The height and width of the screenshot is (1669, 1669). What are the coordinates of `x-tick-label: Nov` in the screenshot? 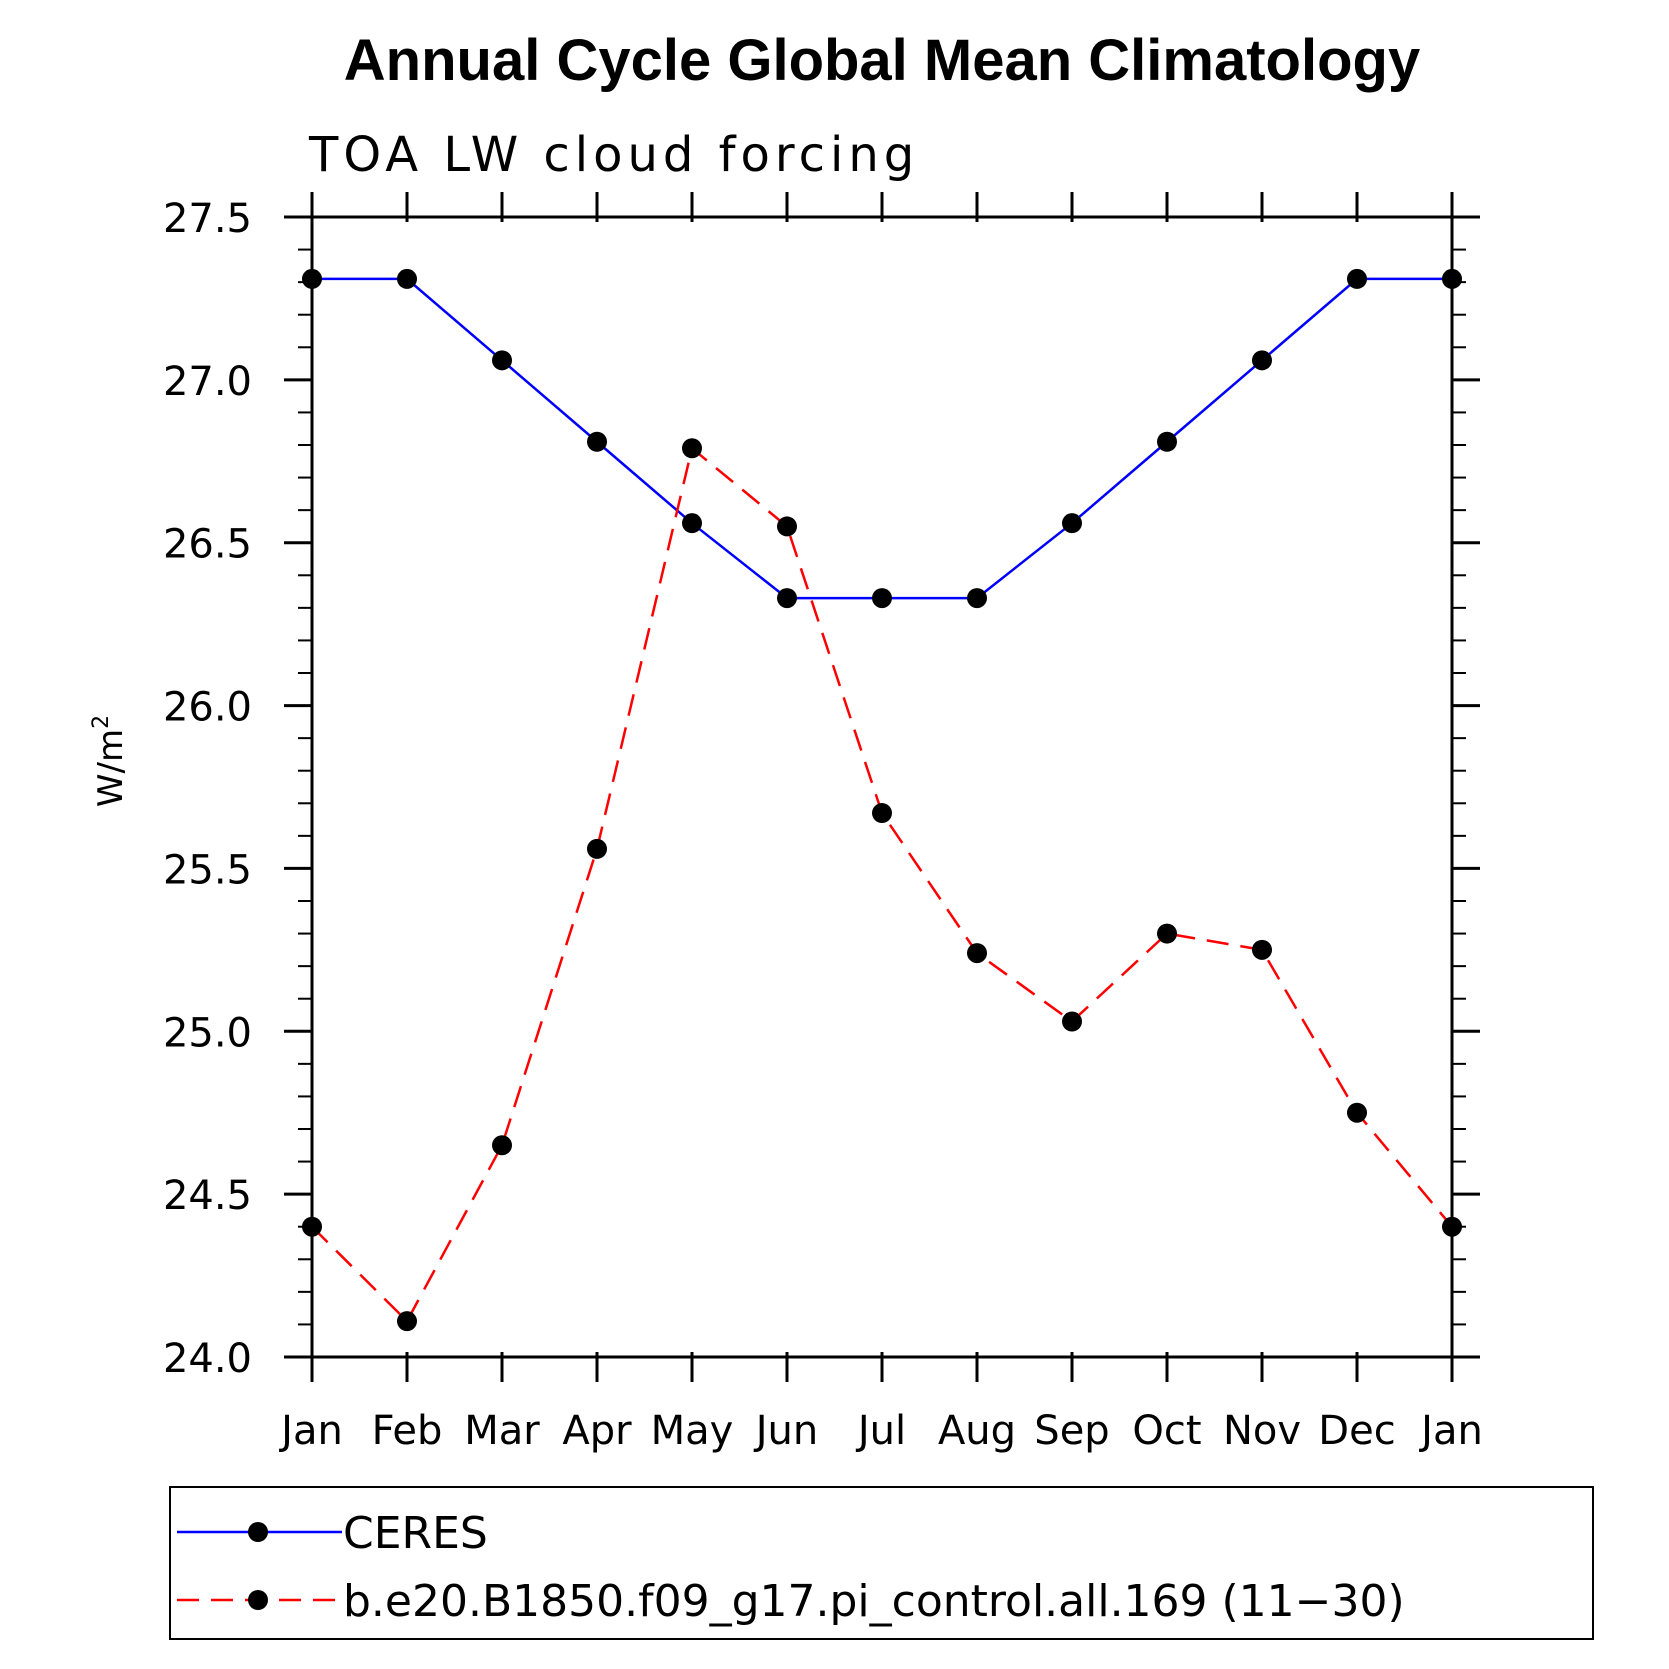 It's located at (1262, 1431).